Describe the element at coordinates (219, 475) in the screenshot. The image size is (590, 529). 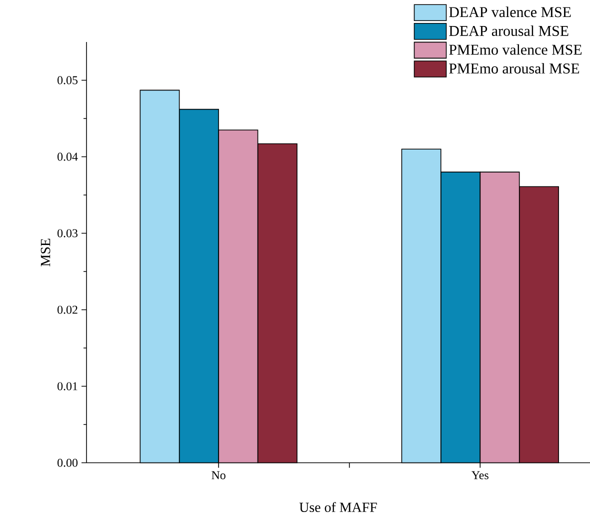
I see `x-tick-label: No` at that location.